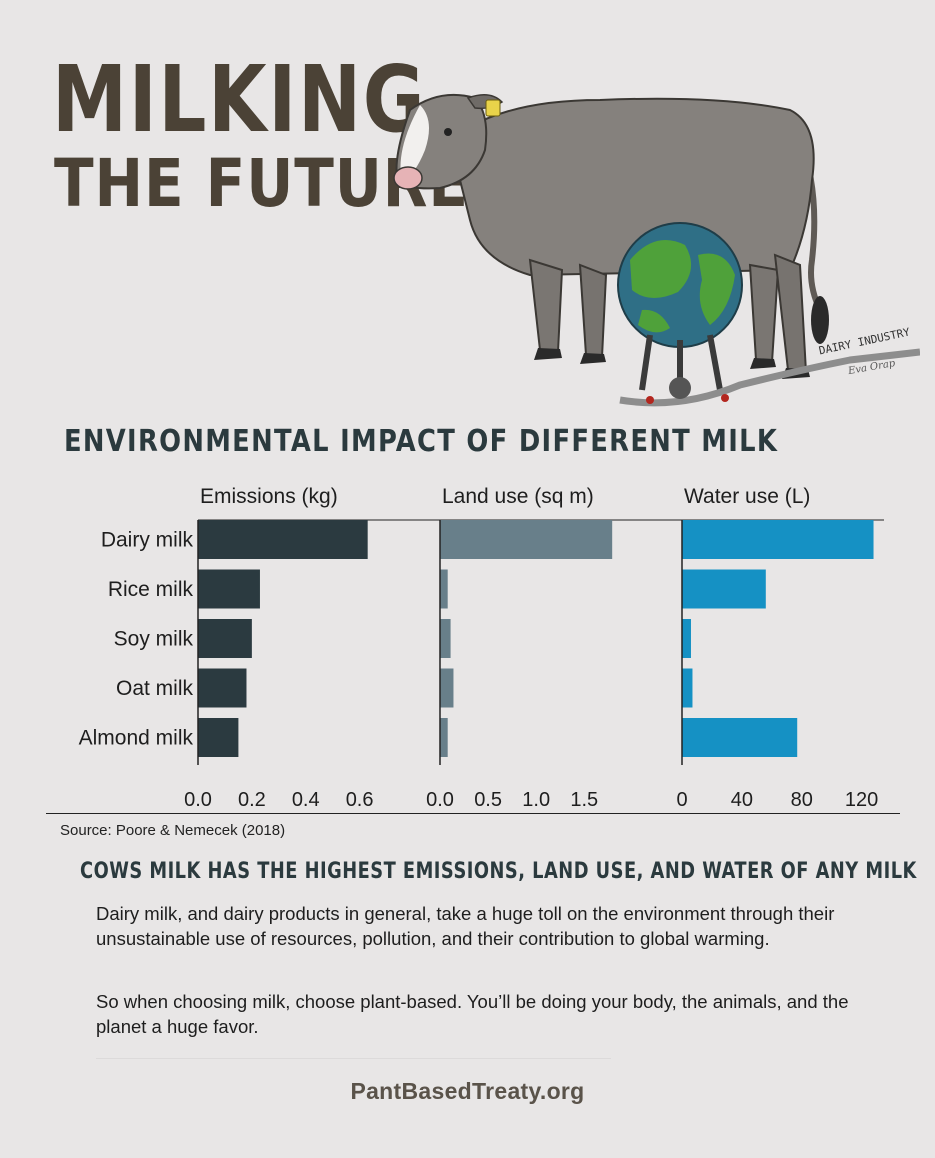  What do you see at coordinates (155, 688) in the screenshot?
I see `category-label-3: Oat milk` at bounding box center [155, 688].